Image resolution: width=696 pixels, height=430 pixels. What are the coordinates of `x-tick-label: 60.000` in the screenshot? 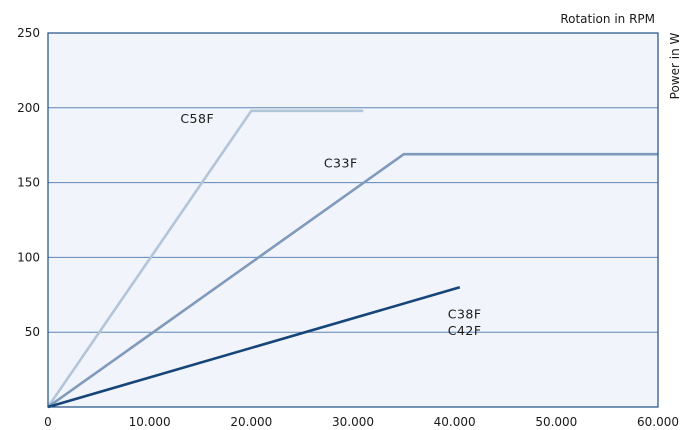 It's located at (658, 422).